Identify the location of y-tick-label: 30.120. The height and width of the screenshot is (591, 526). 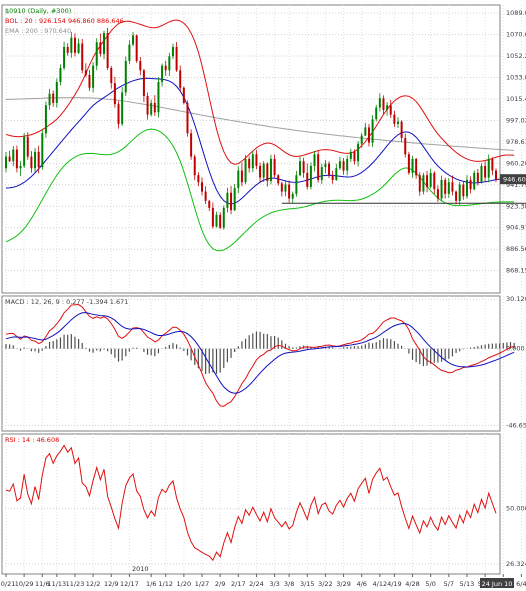
(516, 299).